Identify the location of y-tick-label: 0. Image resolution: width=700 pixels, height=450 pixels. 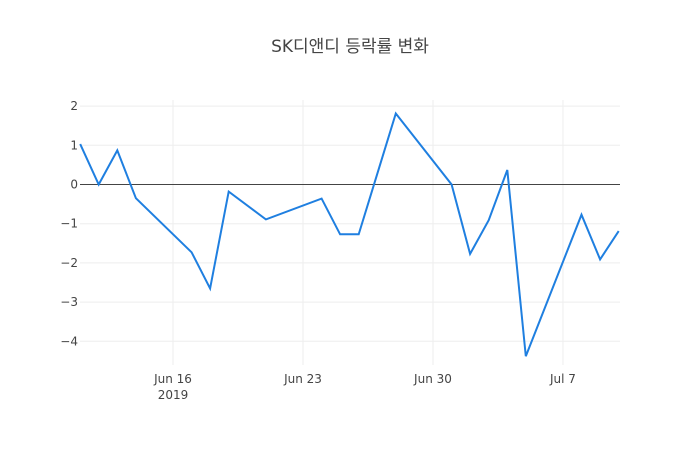
(74, 185).